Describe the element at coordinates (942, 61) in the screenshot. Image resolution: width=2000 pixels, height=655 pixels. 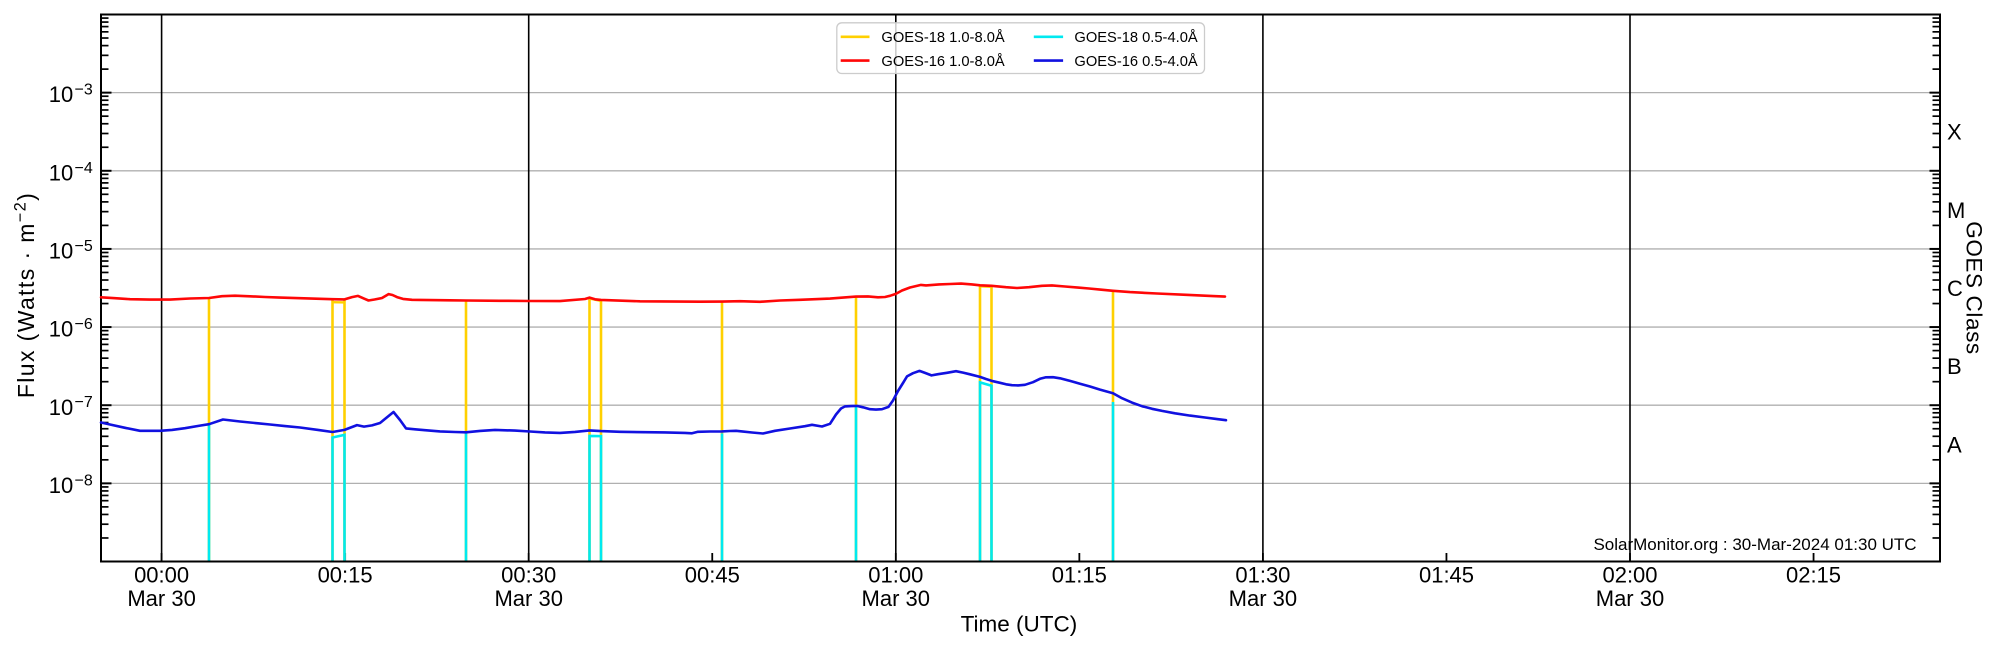
I see `svg-text: GOES-16 1.0-8.0Å` at that location.